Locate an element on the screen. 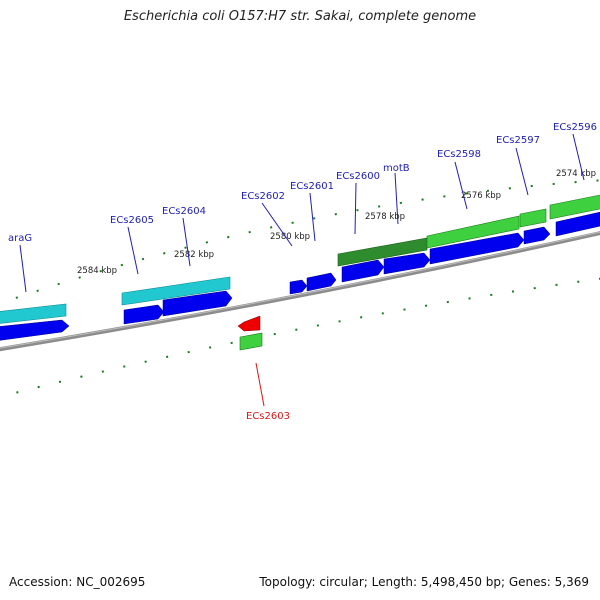  gene-label-ecs2605: ECs2605 is located at coordinates (132, 220).